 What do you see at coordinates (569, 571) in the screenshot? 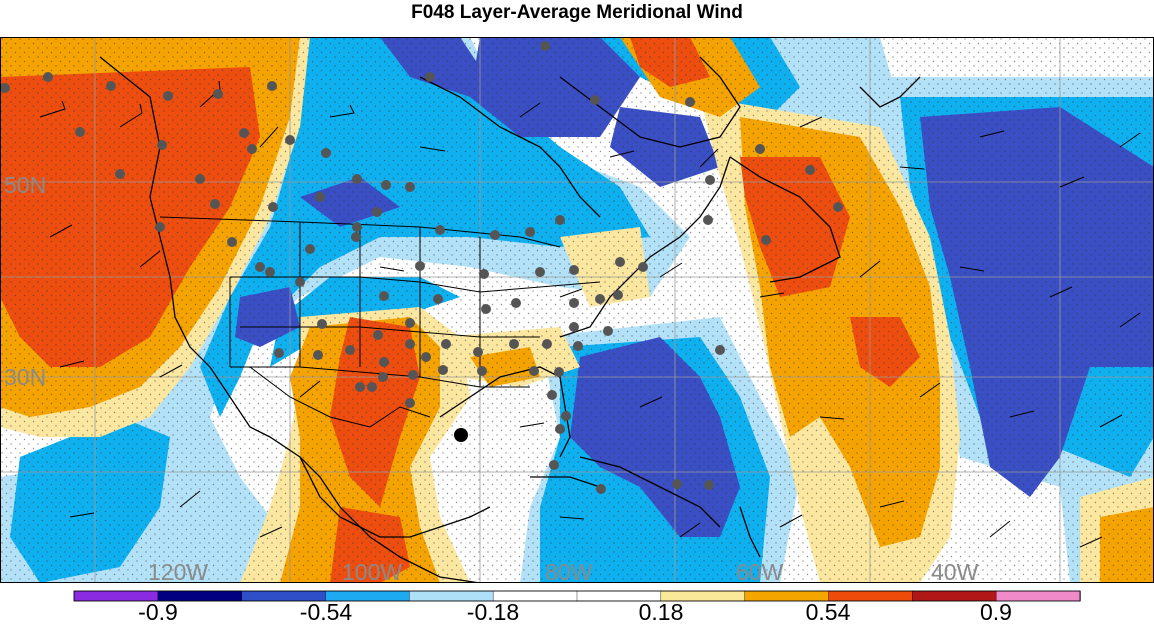
I see `lon-label-80w: 80W` at bounding box center [569, 571].